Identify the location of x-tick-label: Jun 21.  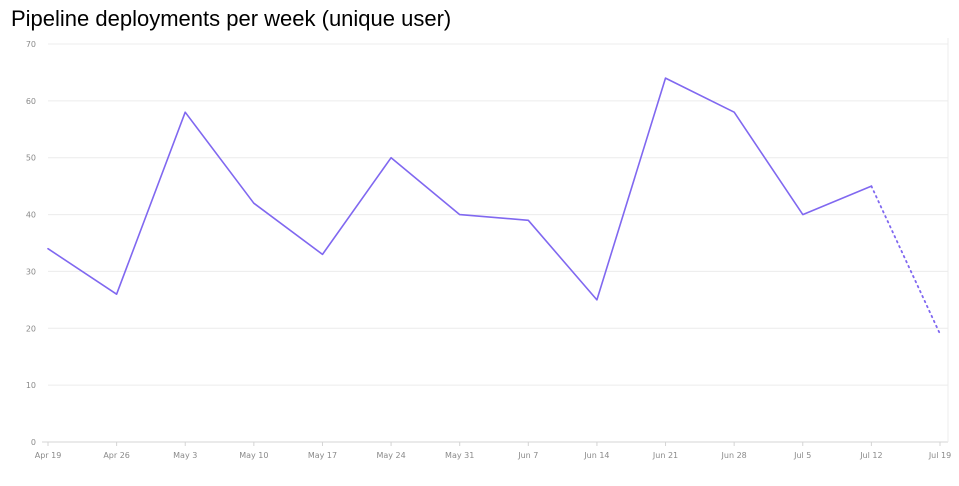
(665, 455).